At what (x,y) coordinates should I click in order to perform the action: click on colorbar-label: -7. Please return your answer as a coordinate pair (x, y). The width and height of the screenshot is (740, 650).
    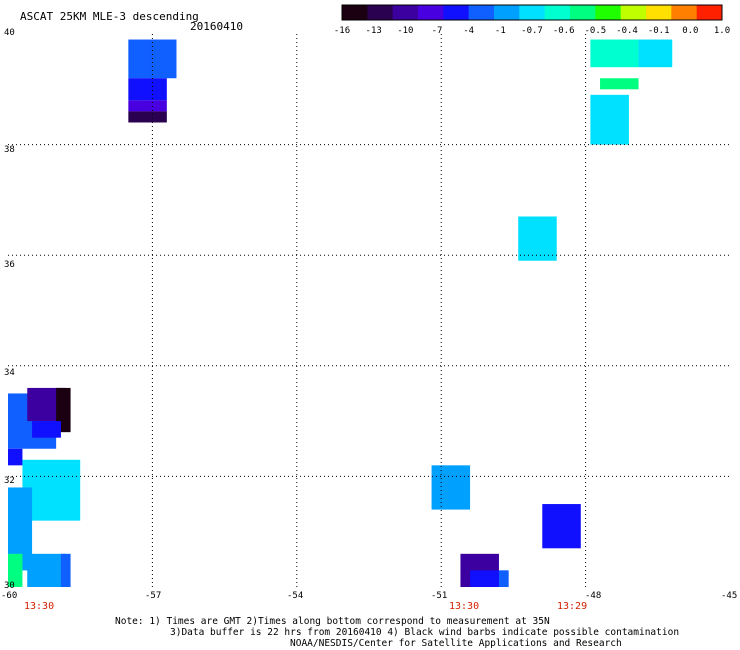
    Looking at the image, I should click on (437, 31).